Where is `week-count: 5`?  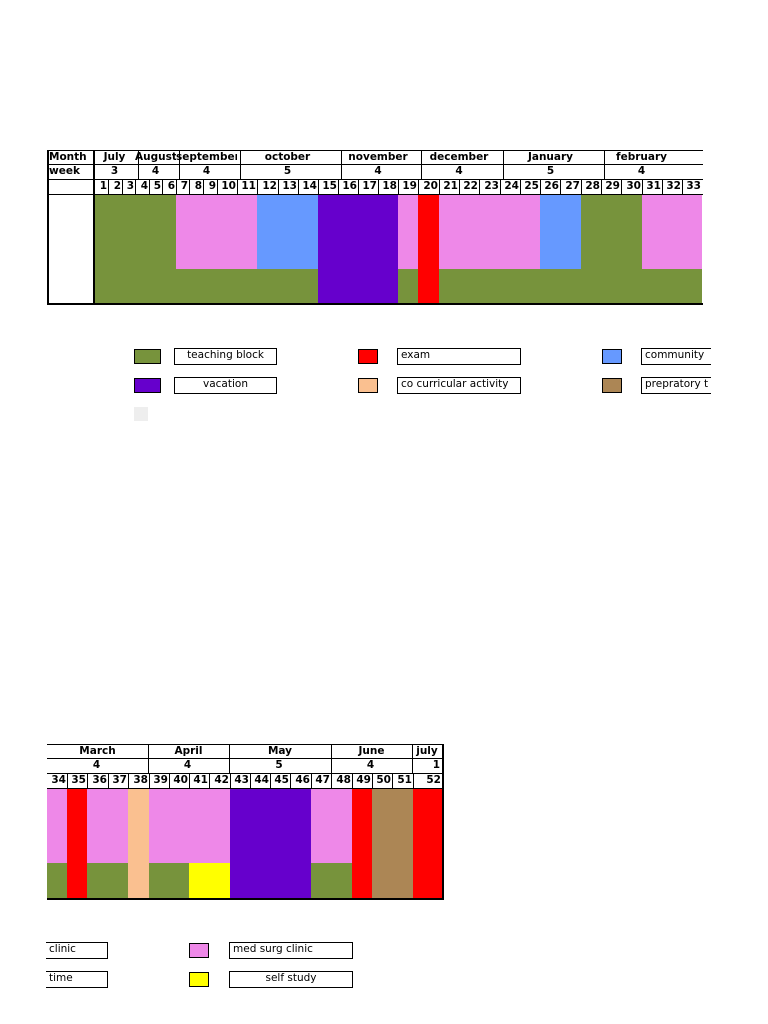
week-count: 5 is located at coordinates (287, 171).